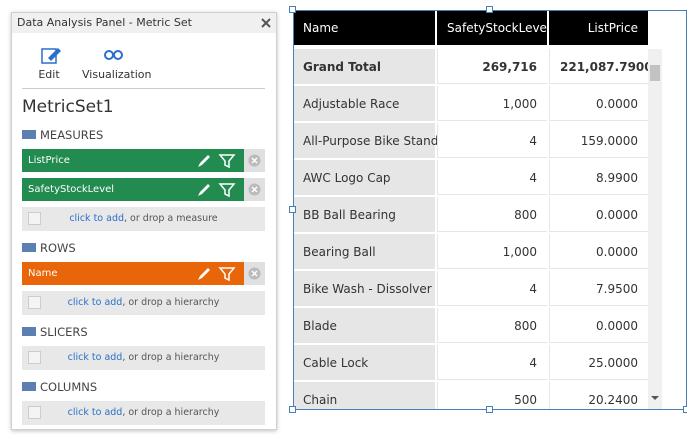 This screenshot has height=448, width=687. What do you see at coordinates (598, 177) in the screenshot?
I see `cell: 8.9900` at bounding box center [598, 177].